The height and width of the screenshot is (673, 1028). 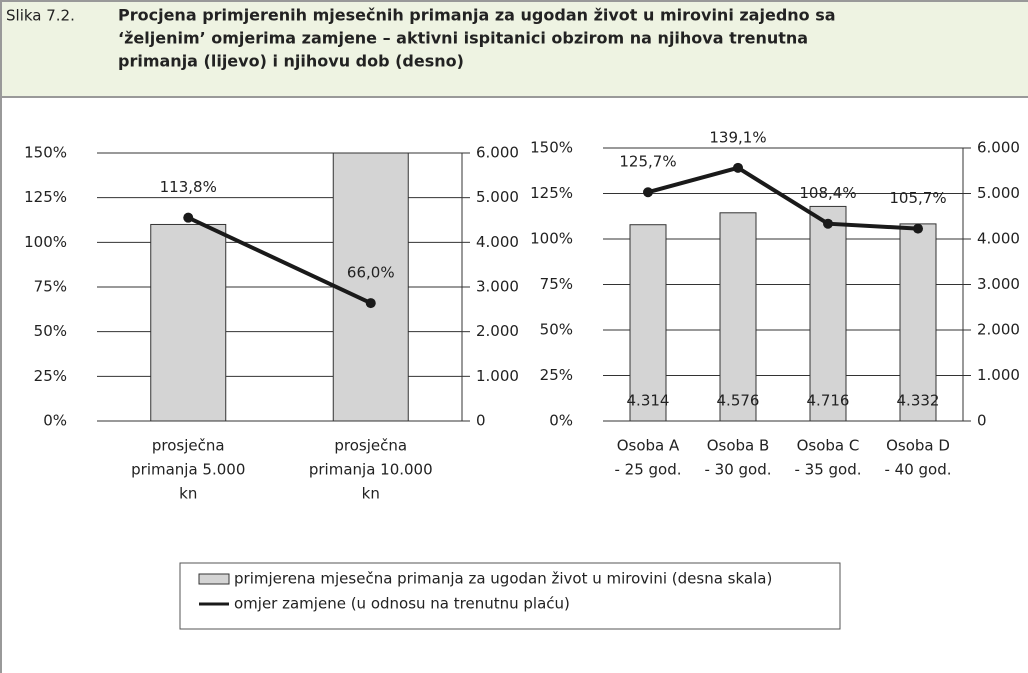 I want to click on bar-value-label: 4.716, so click(x=828, y=401).